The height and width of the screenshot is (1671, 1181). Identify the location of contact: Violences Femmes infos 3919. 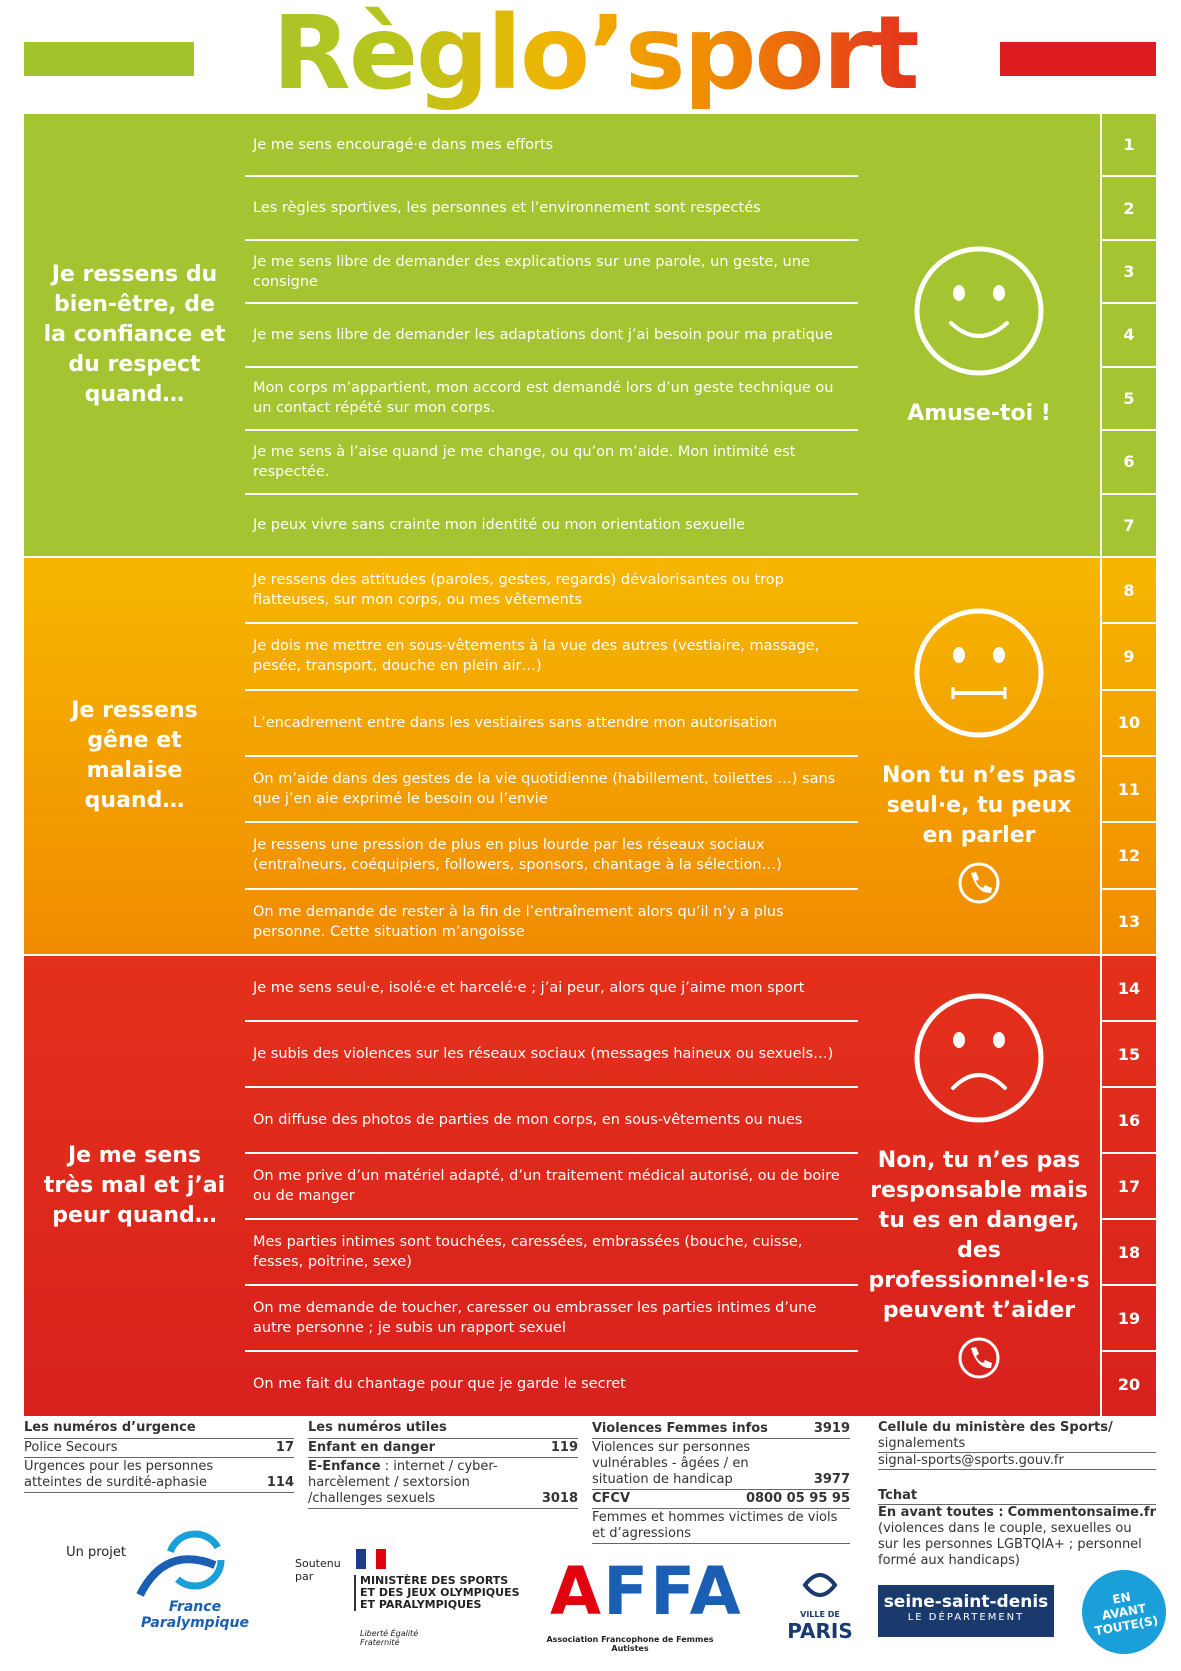
(721, 1429).